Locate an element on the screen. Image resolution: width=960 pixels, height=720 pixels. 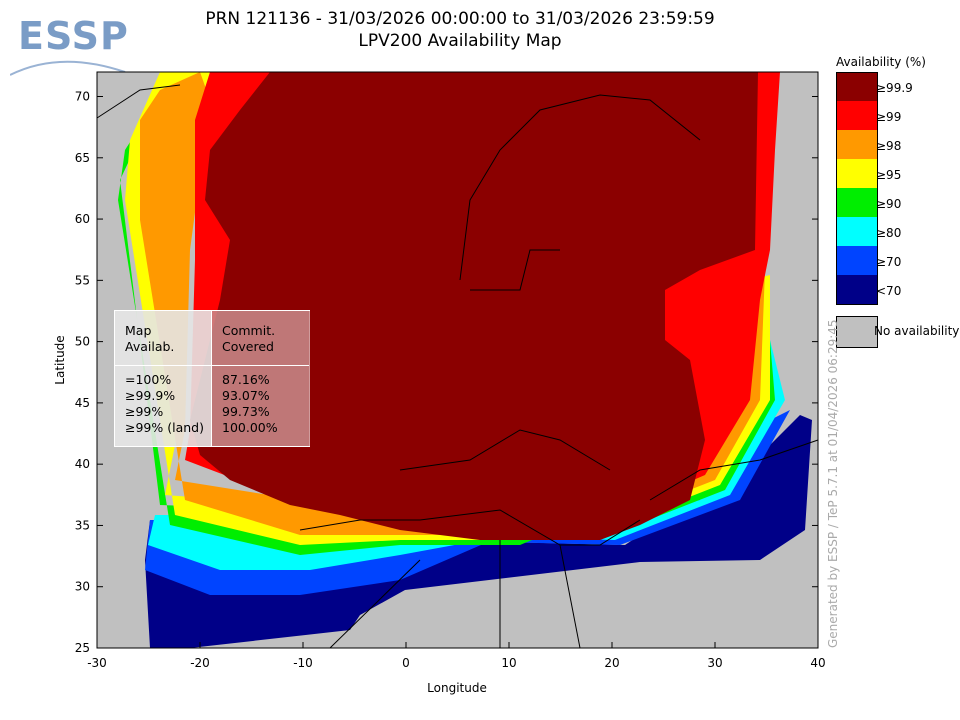
legend-label: ≥95 is located at coordinates (889, 175).